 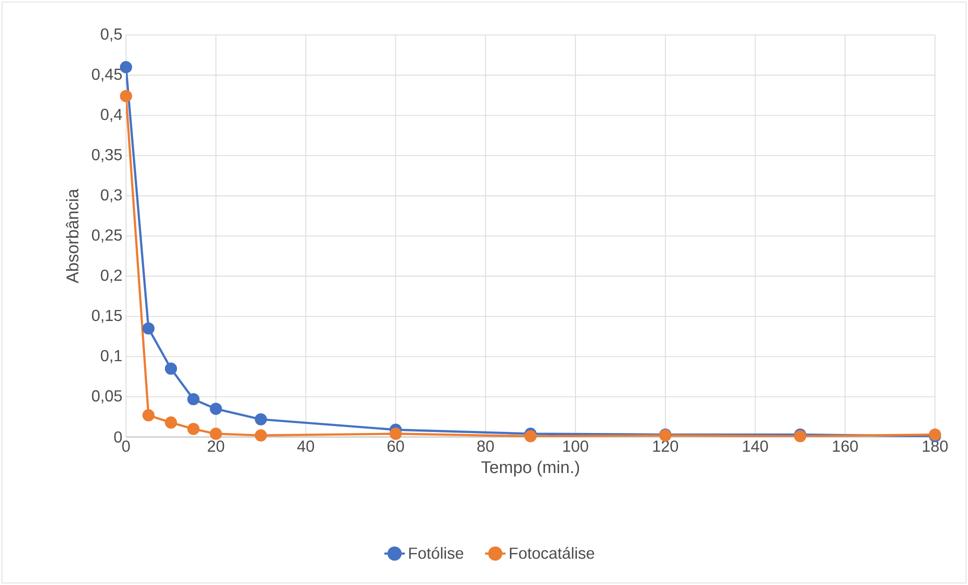 What do you see at coordinates (72, 236) in the screenshot?
I see `y-axis-title: Absorbância` at bounding box center [72, 236].